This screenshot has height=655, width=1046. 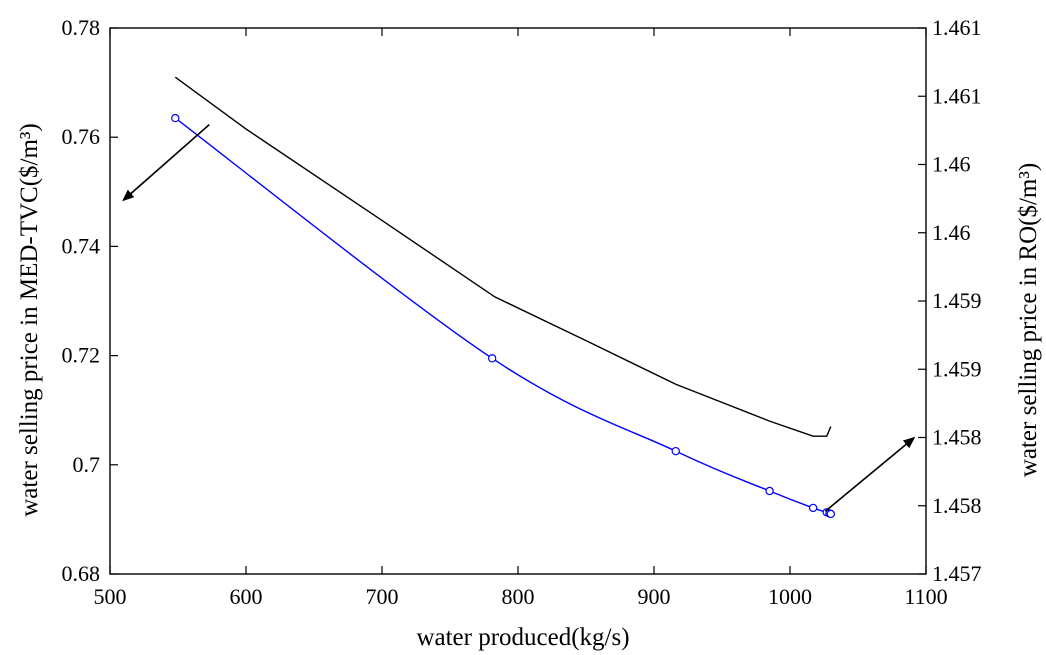 What do you see at coordinates (87, 464) in the screenshot?
I see `y-left-tick-label: 0.7` at bounding box center [87, 464].